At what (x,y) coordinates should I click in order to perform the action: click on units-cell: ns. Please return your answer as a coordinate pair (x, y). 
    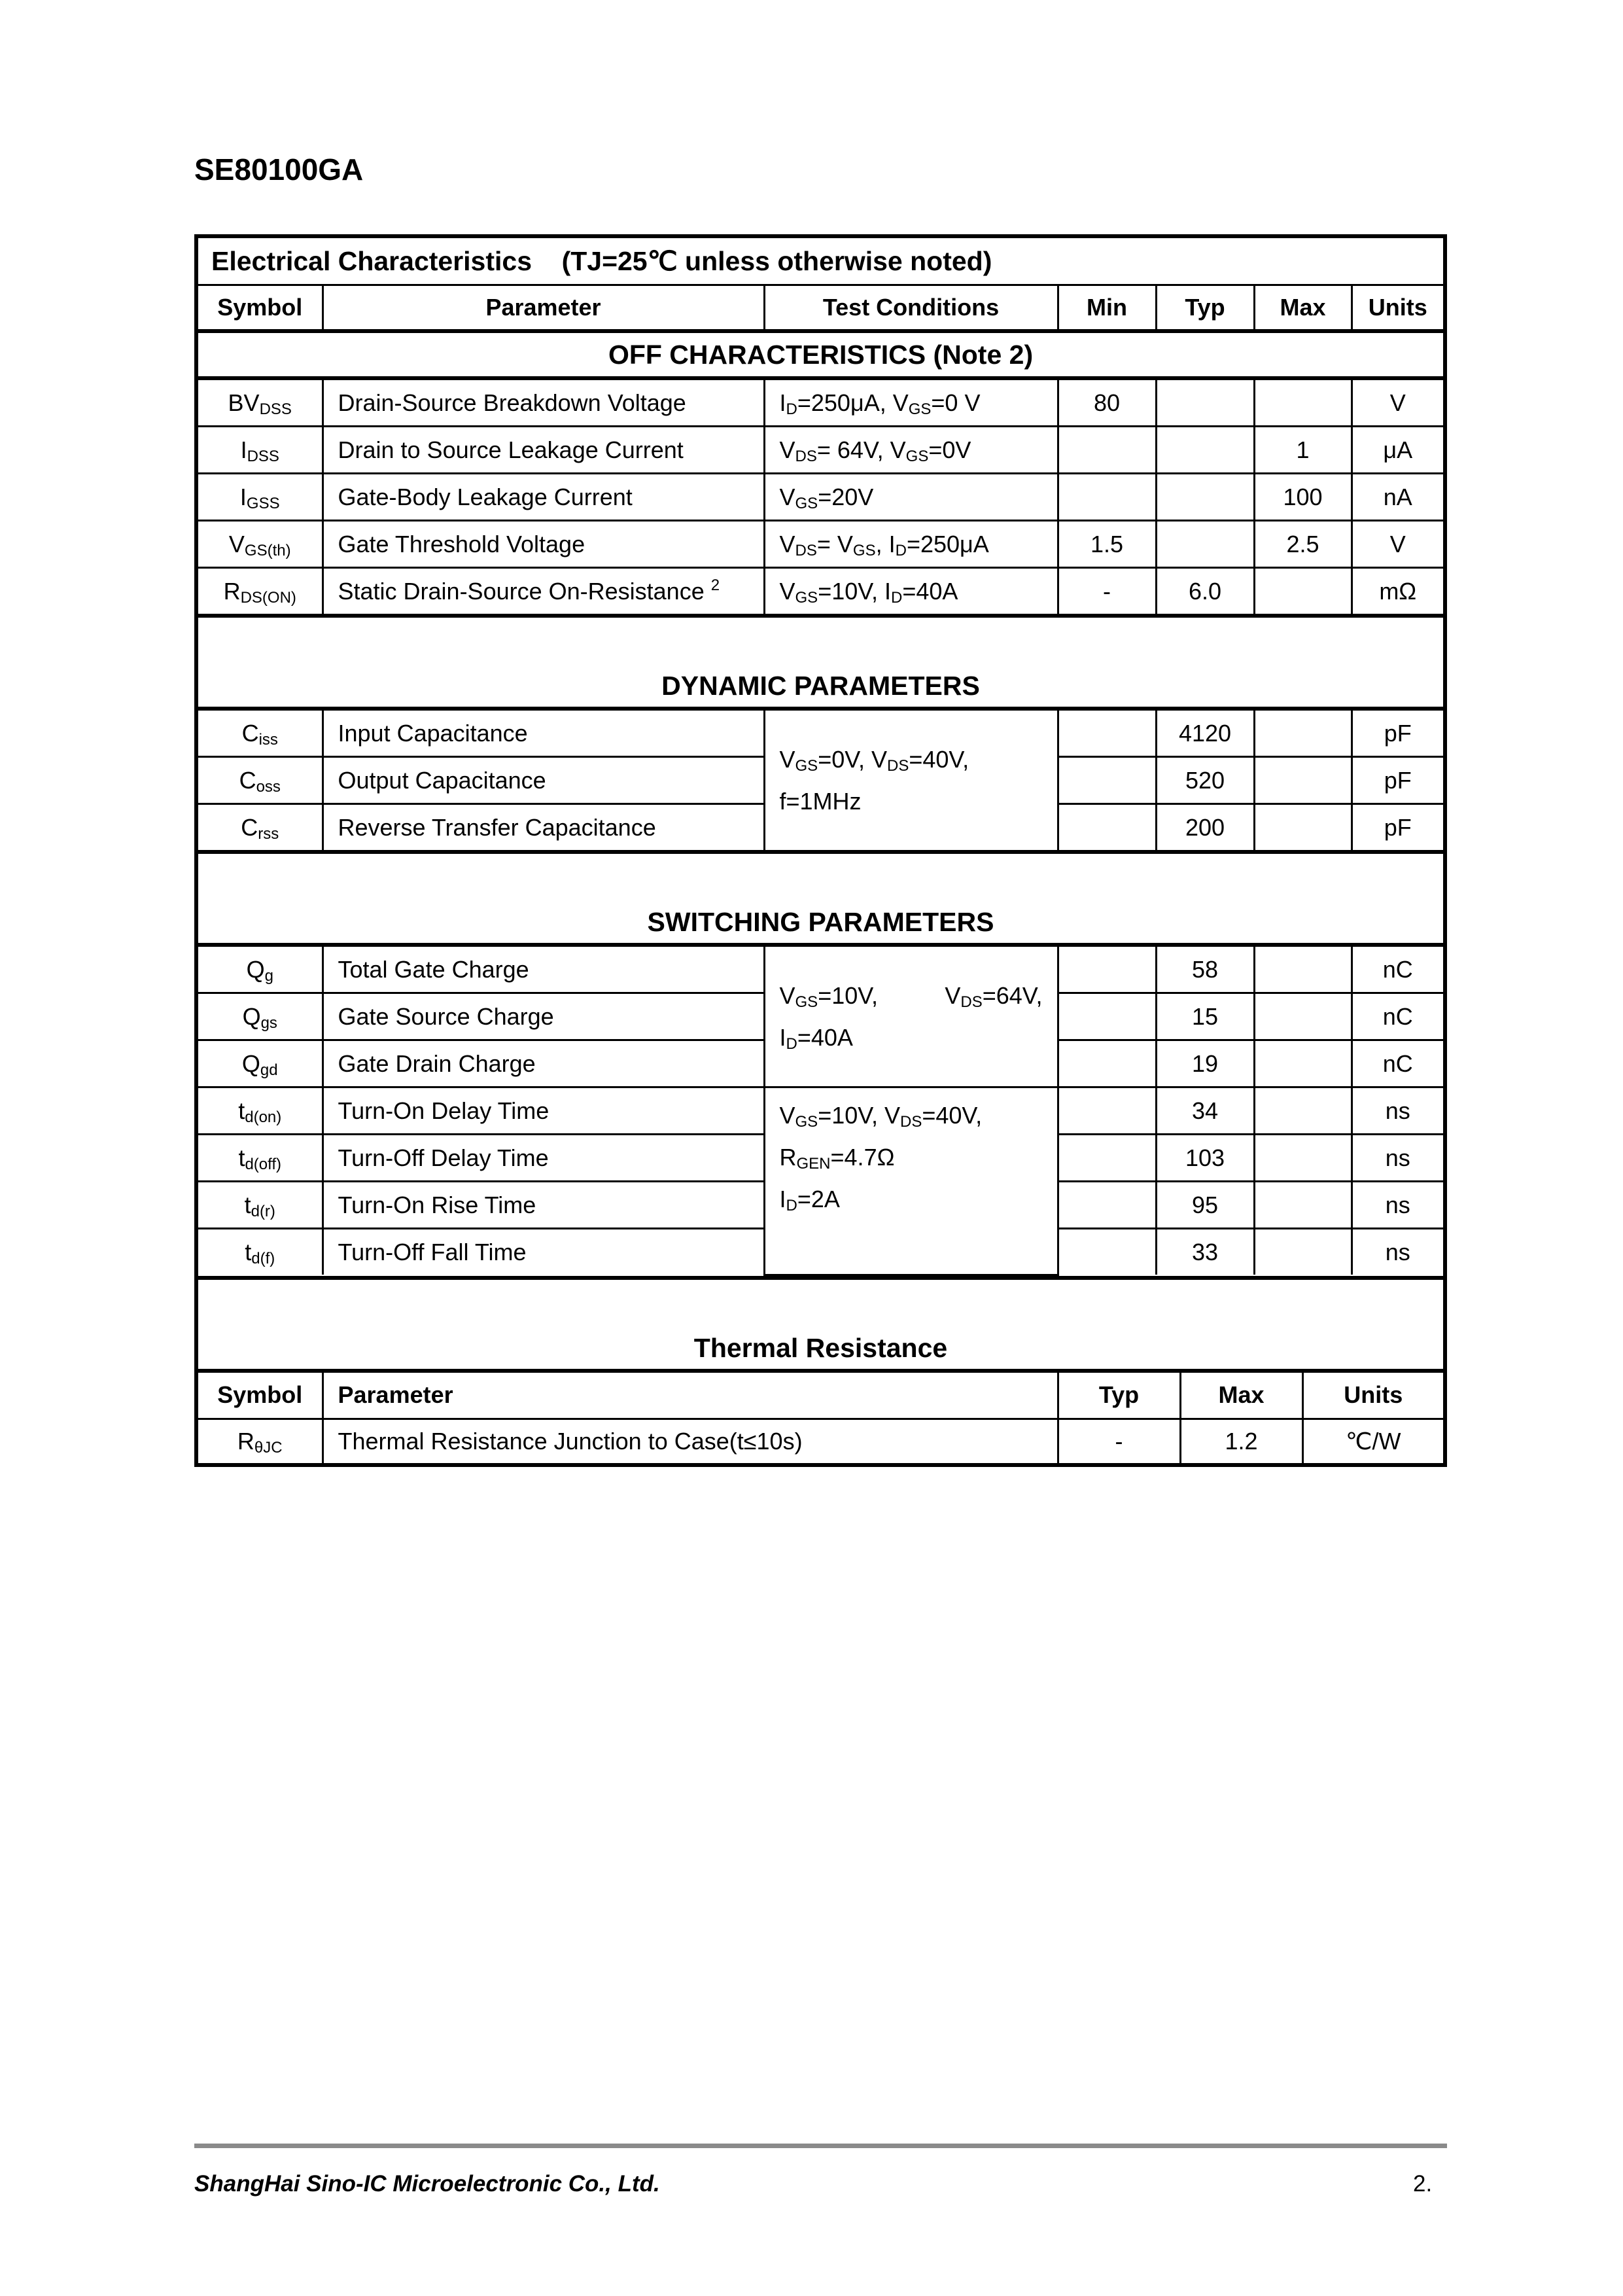
    Looking at the image, I should click on (1397, 1157).